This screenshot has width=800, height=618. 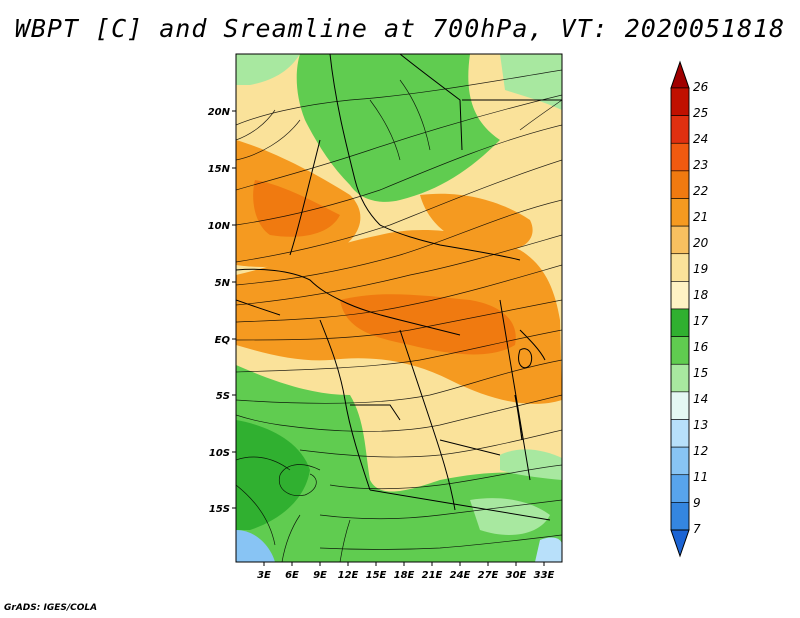 I want to click on lat-label-5n: 5N, so click(x=223, y=283).